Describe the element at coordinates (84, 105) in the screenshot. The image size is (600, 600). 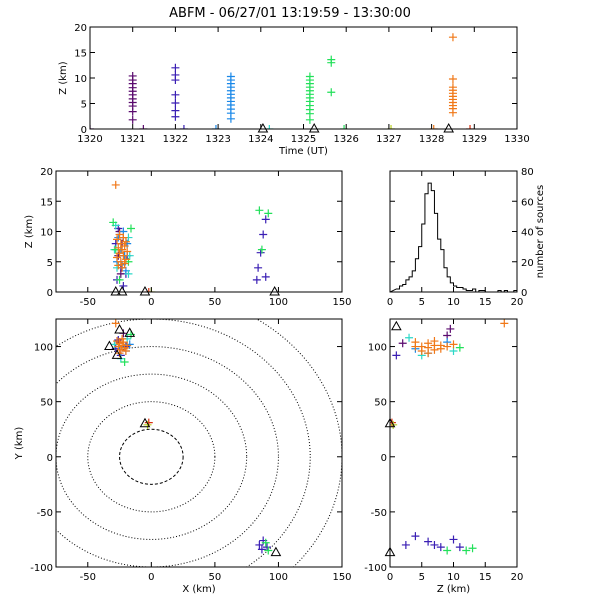
I see `y-tick-label: 5` at that location.